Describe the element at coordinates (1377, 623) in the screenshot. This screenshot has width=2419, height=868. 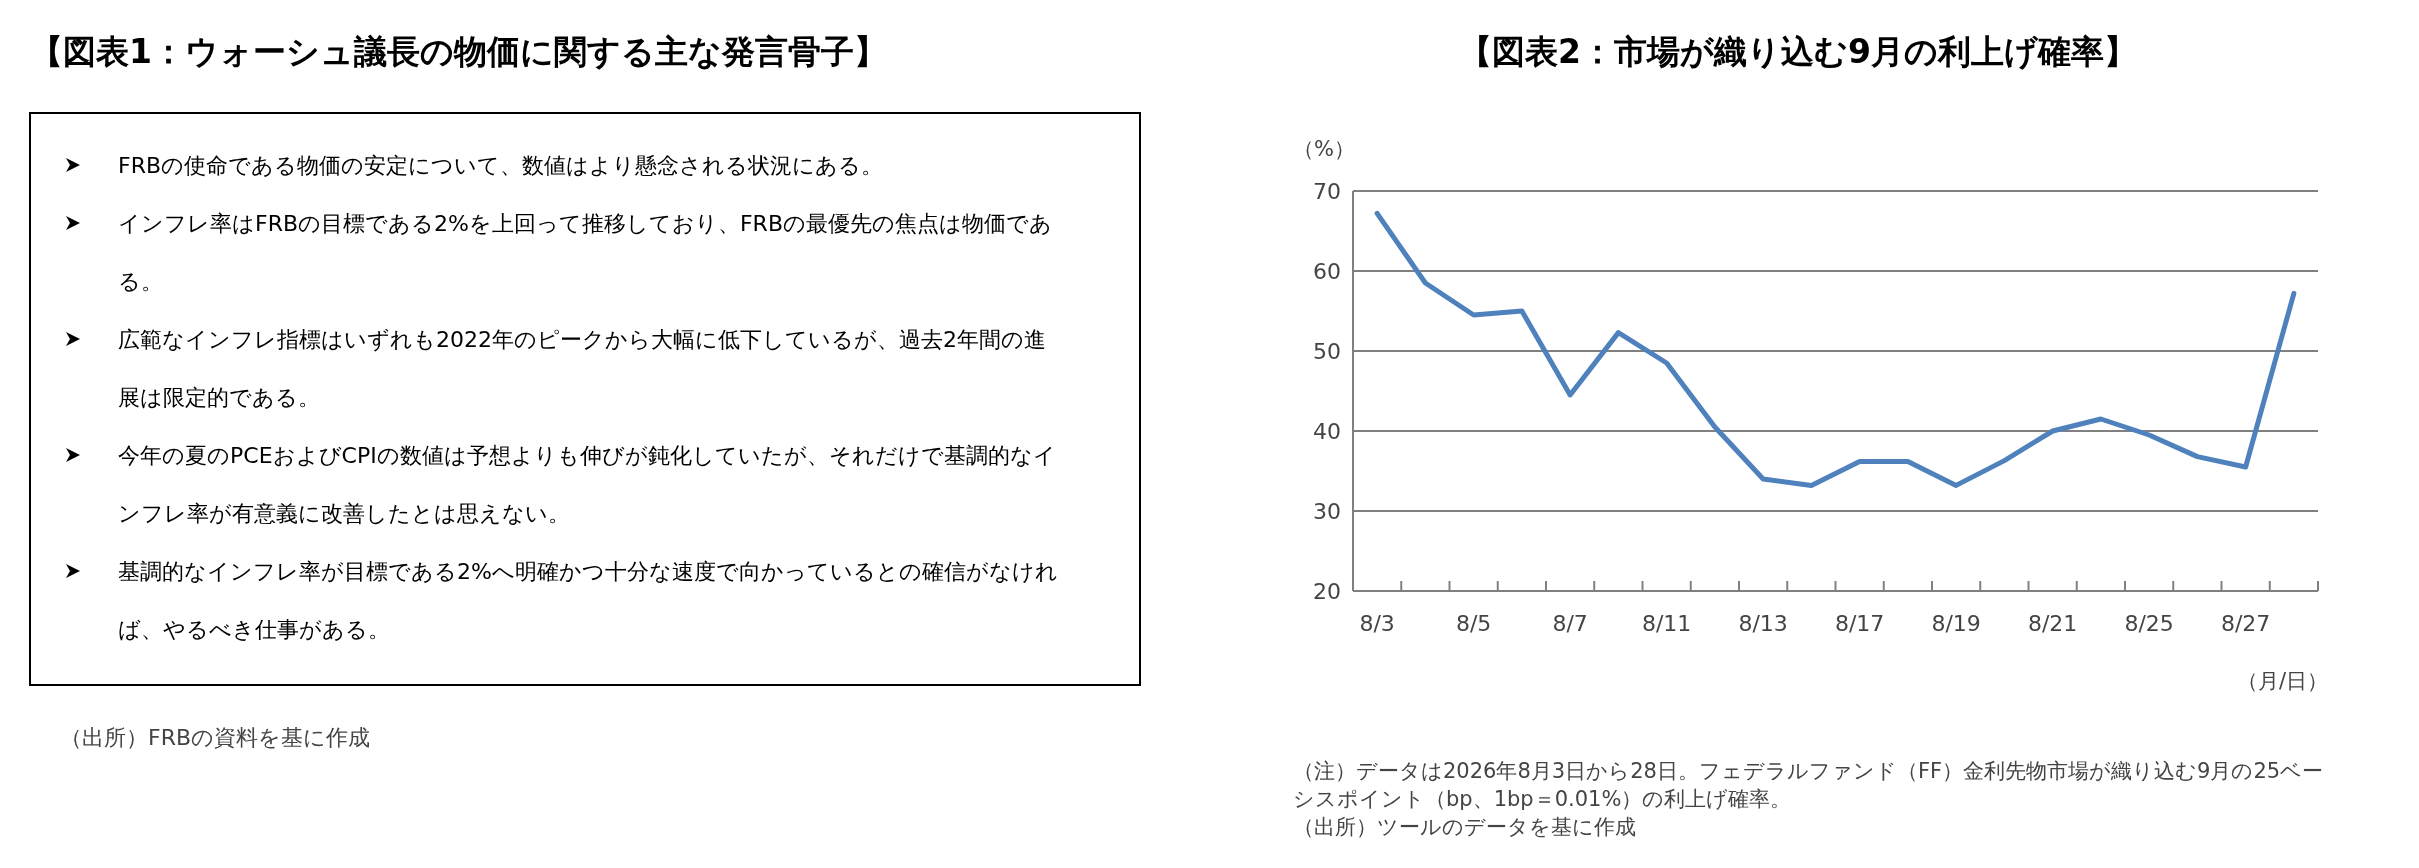
I see `x-tick-label: 8/3` at that location.